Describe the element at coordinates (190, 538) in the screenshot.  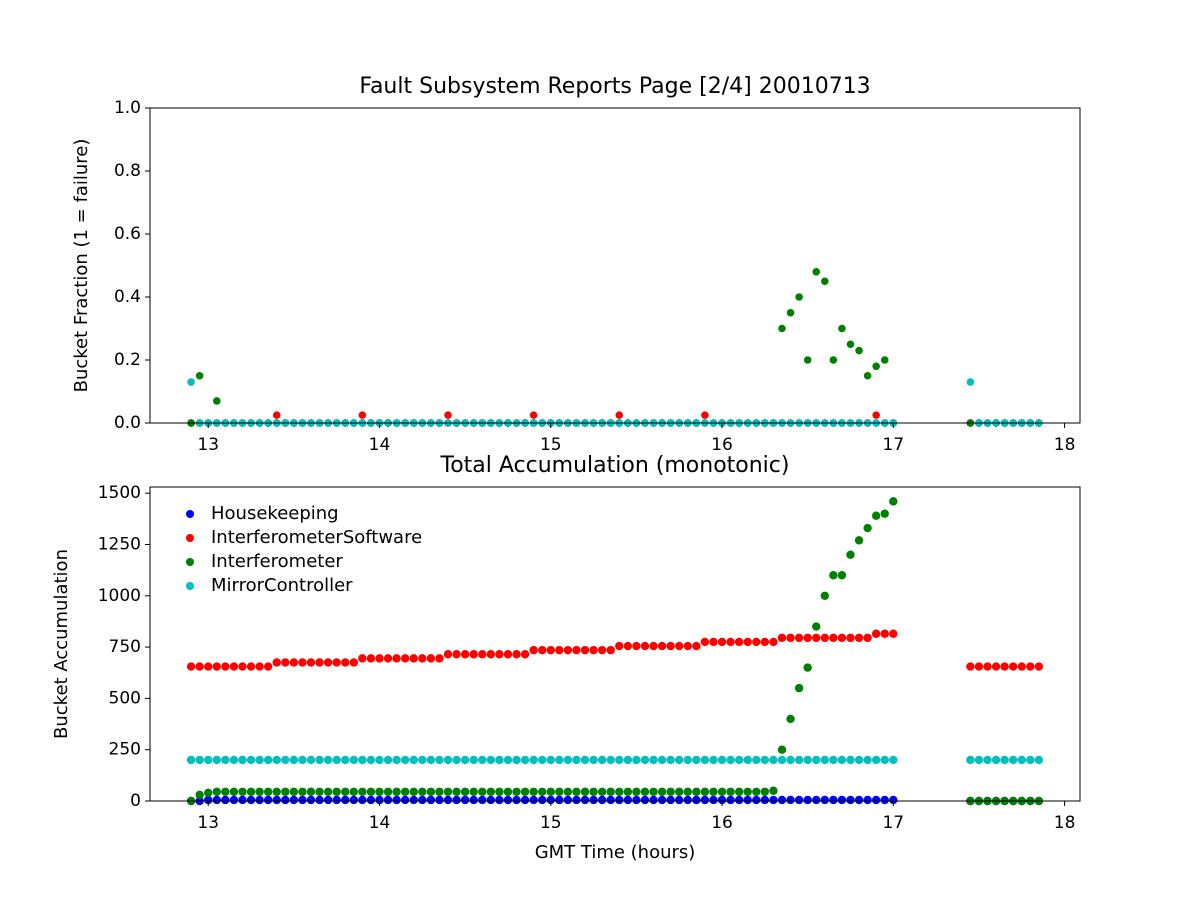
I see `legend-marker` at that location.